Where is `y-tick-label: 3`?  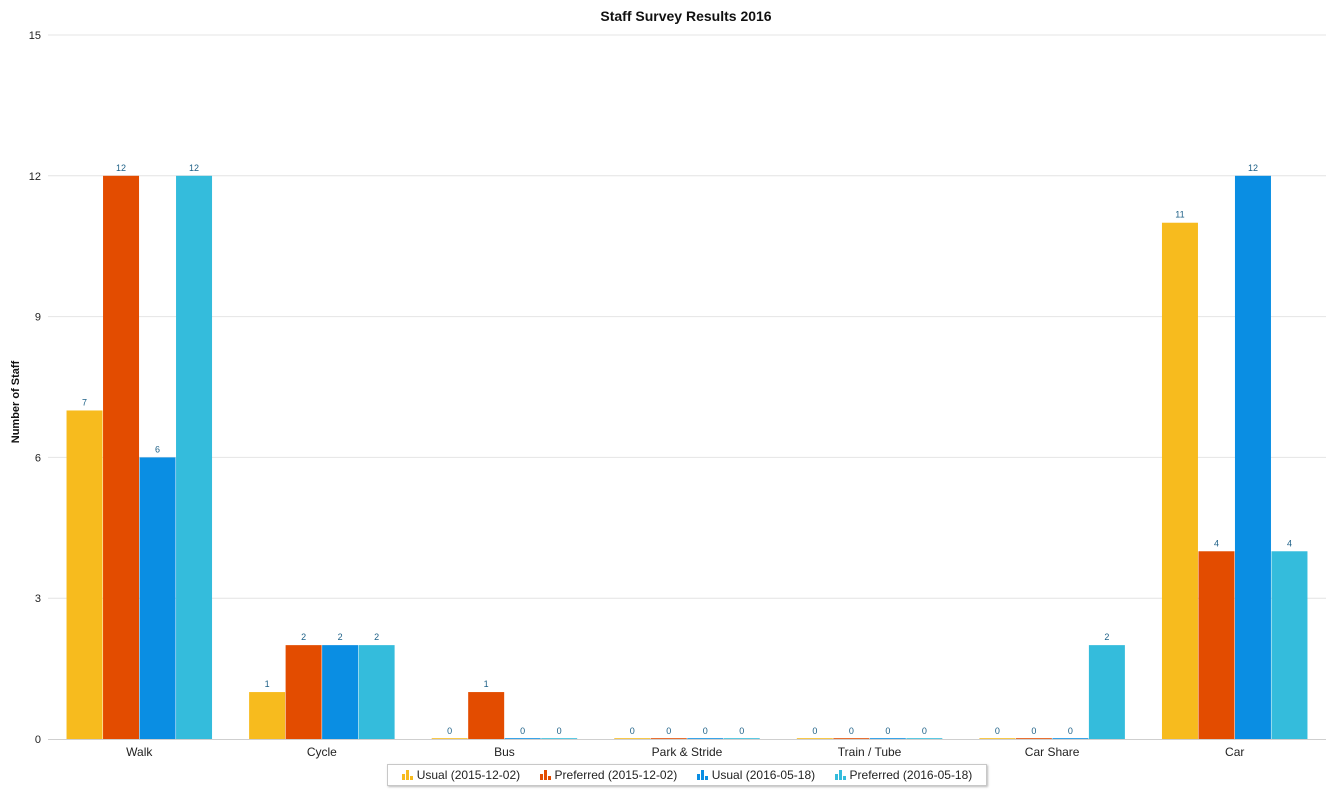 y-tick-label: 3 is located at coordinates (38, 599).